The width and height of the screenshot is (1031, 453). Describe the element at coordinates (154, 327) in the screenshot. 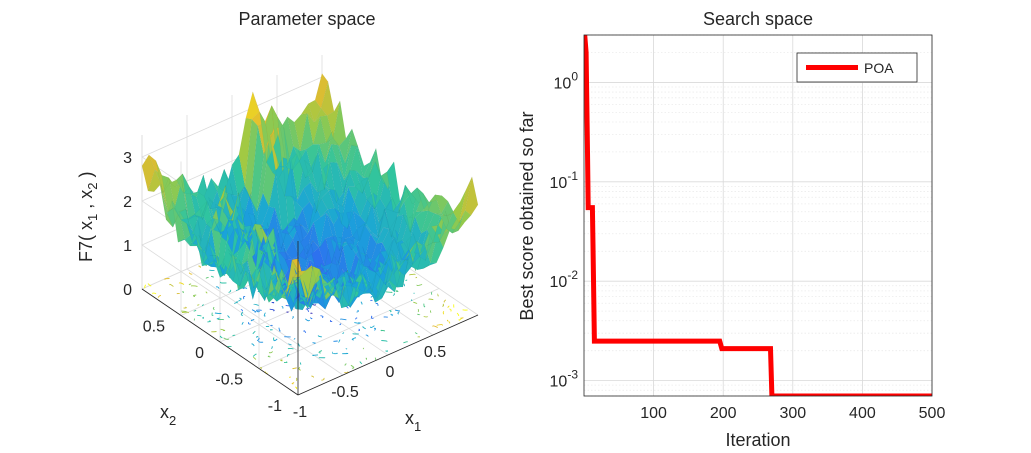

I see `x2-tick-label: 0.5` at that location.